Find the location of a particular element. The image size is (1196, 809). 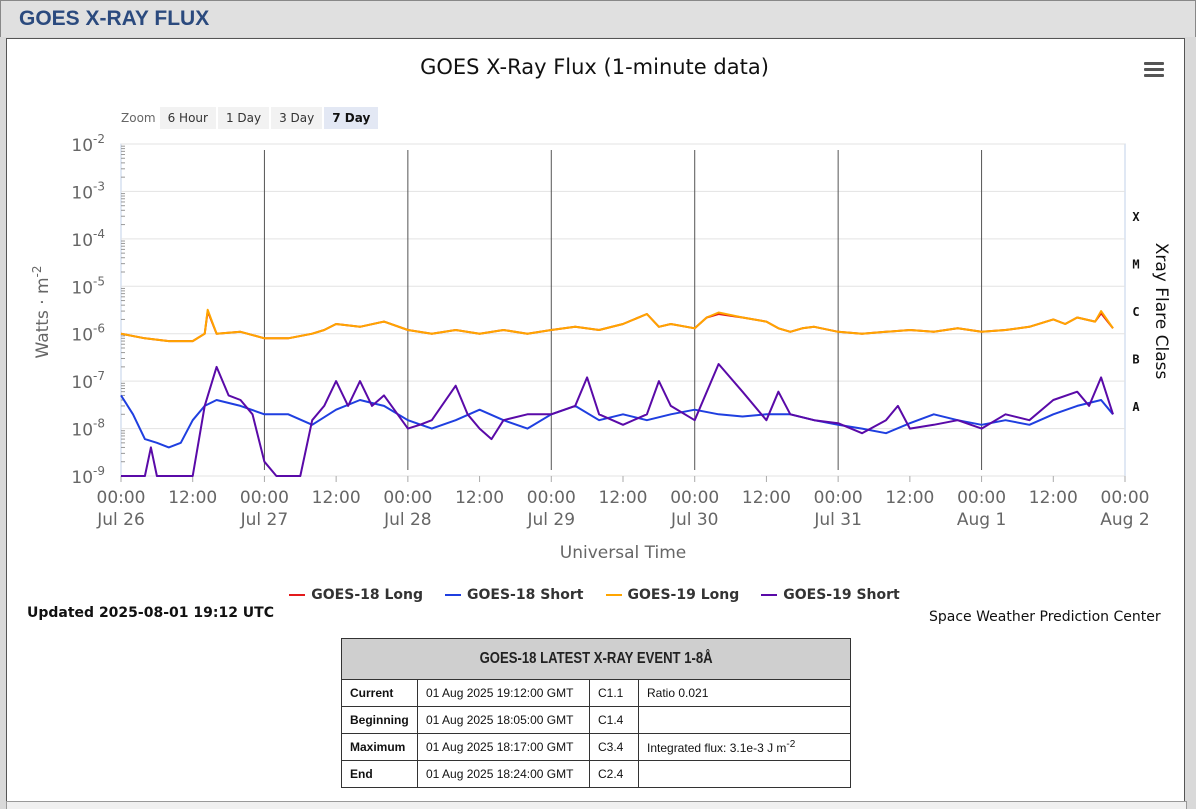

series-line-goes-19-short is located at coordinates (617, 420).